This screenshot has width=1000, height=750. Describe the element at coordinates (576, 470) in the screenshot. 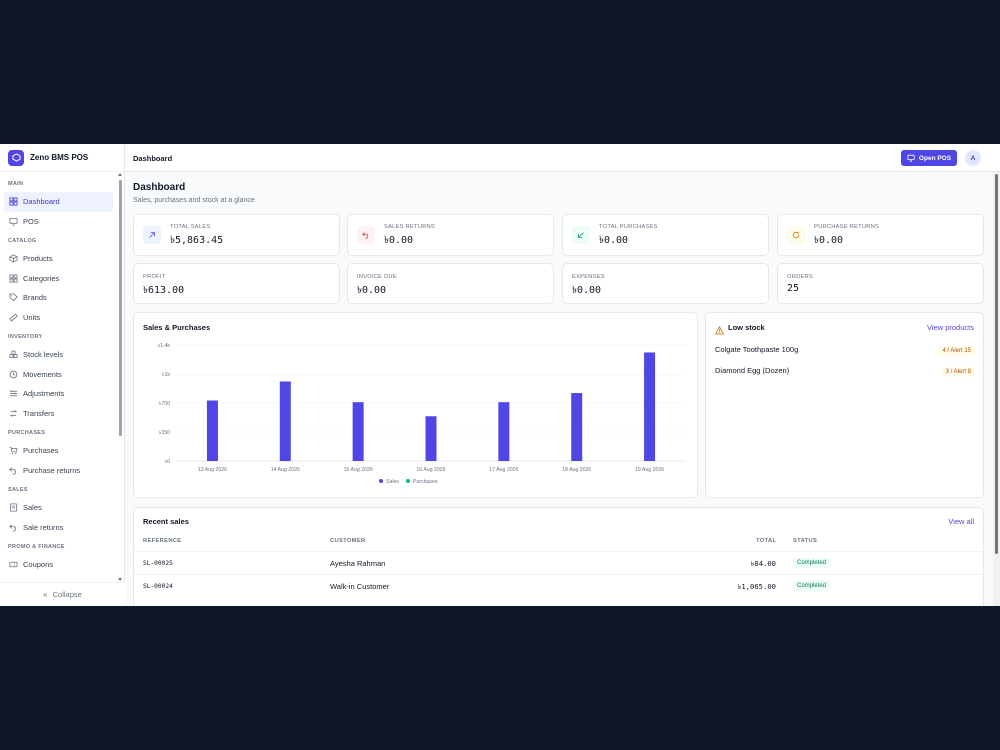

I see `x-tick-label: 18 Aug 2026` at that location.